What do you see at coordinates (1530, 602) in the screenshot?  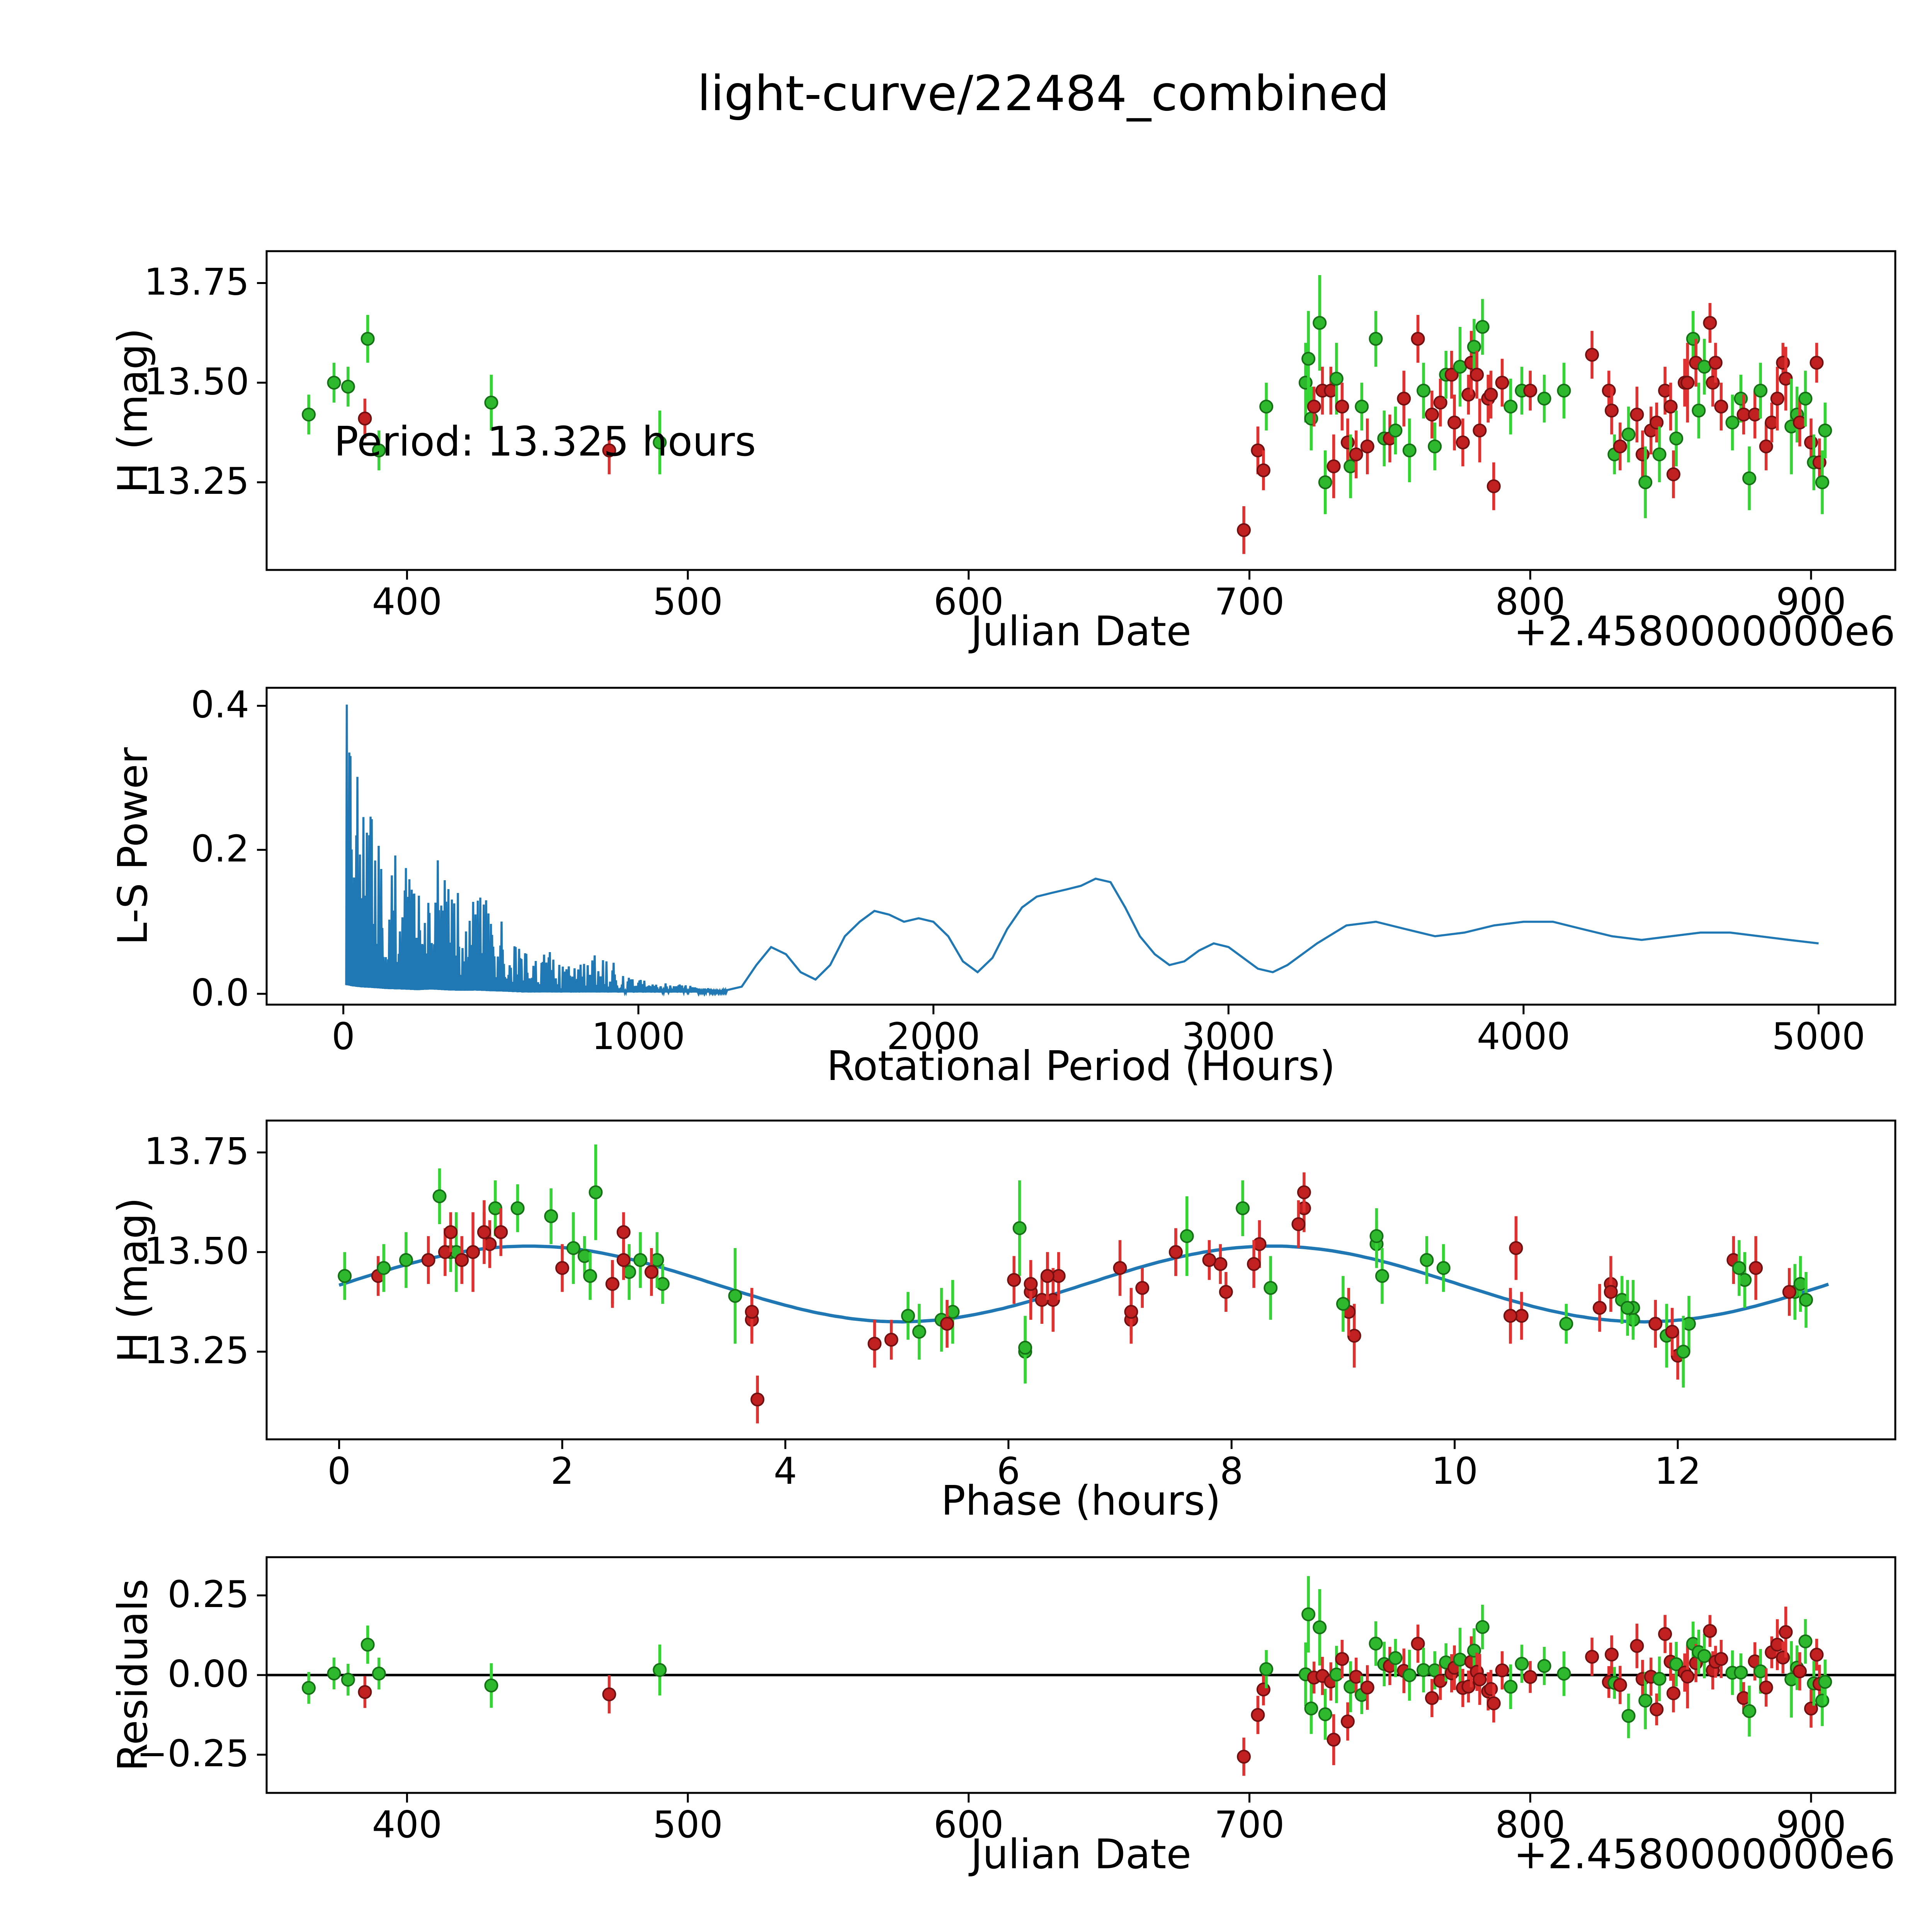 I see `x-tick-label: 800` at bounding box center [1530, 602].